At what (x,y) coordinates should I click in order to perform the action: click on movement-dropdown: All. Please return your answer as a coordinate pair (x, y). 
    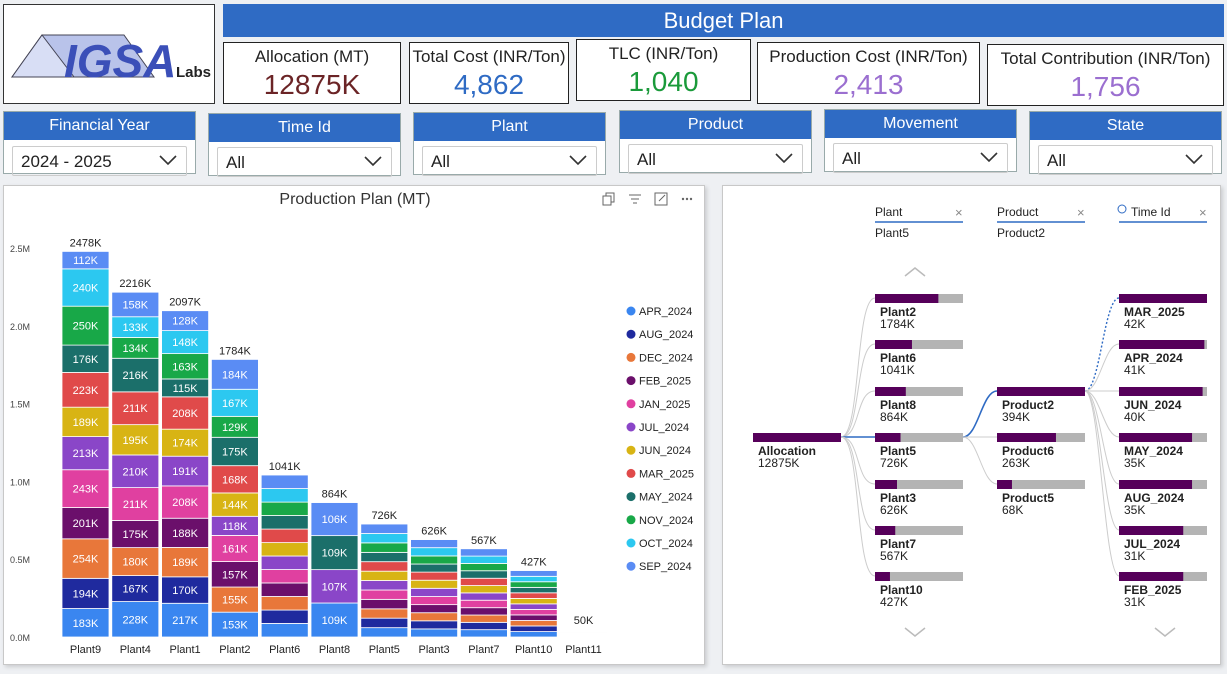
    Looking at the image, I should click on (920, 158).